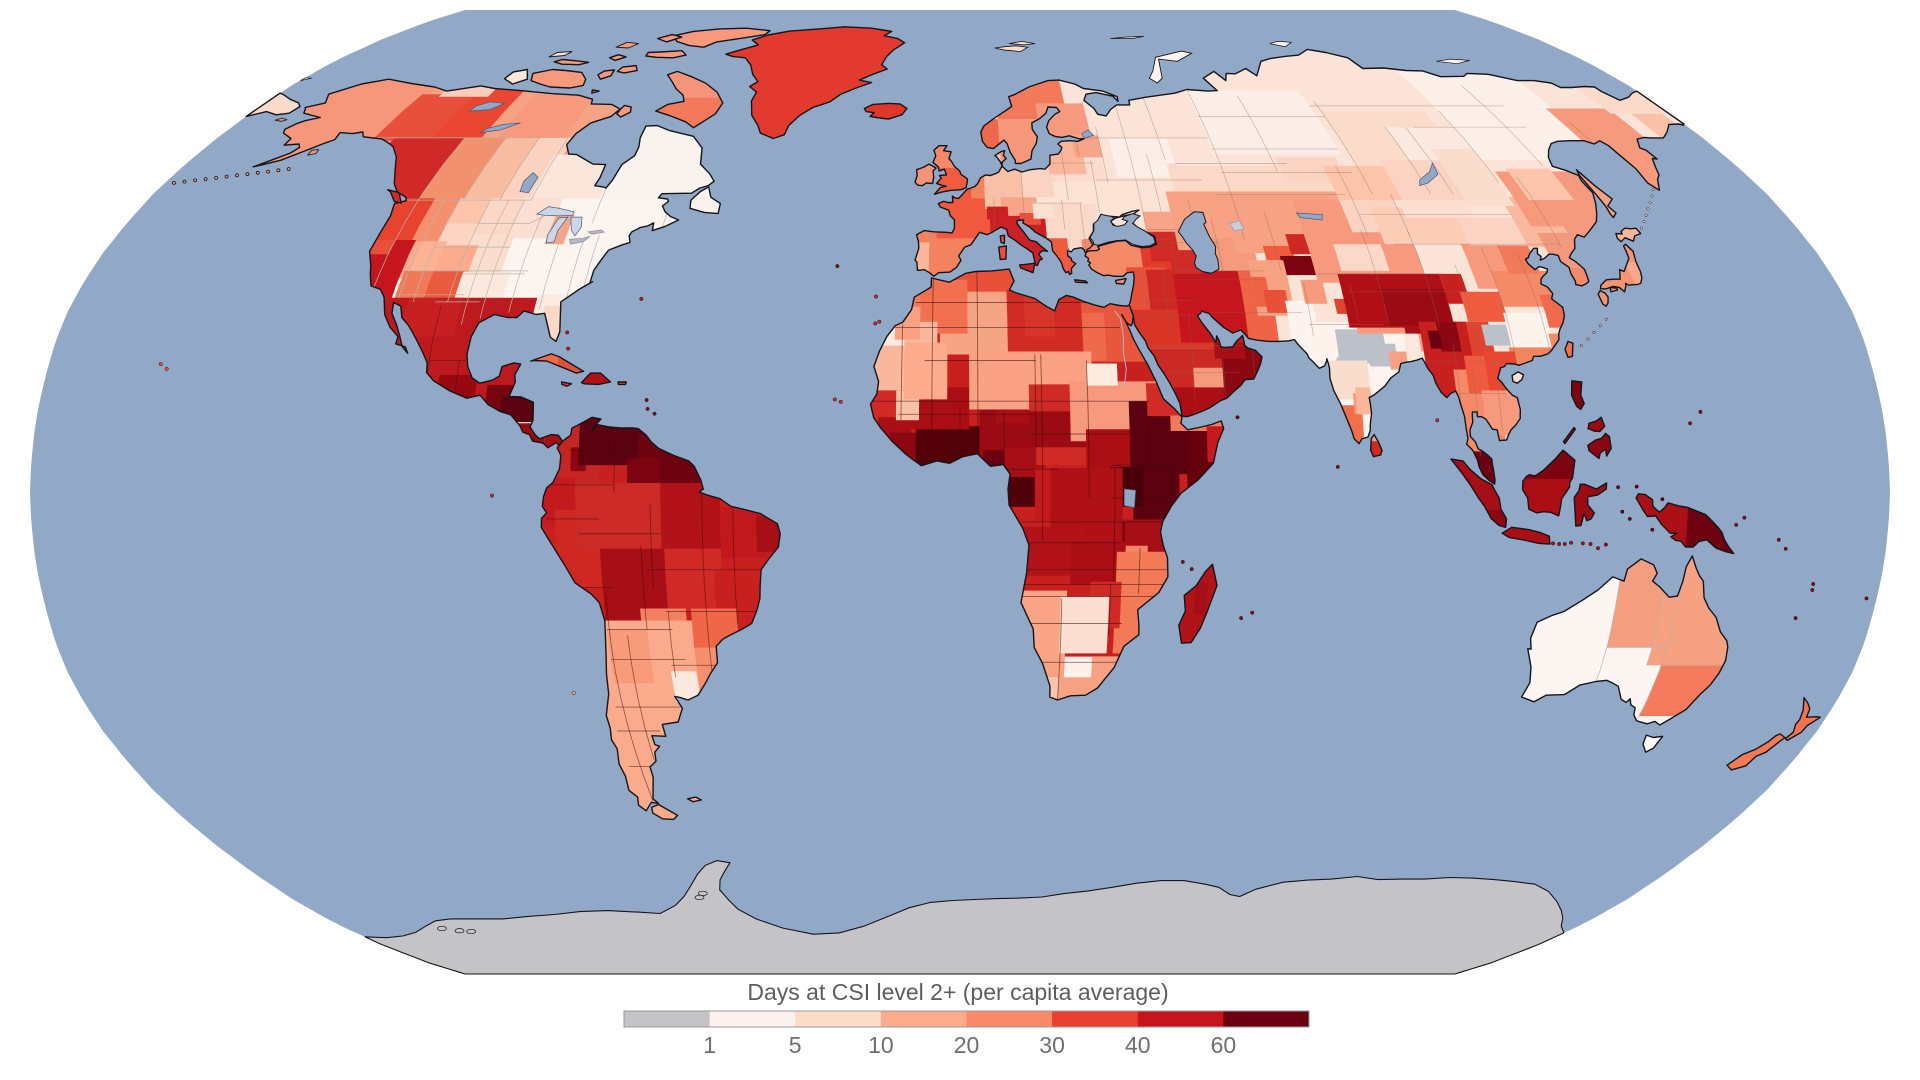  I want to click on svg-text: 40, so click(1138, 1045).